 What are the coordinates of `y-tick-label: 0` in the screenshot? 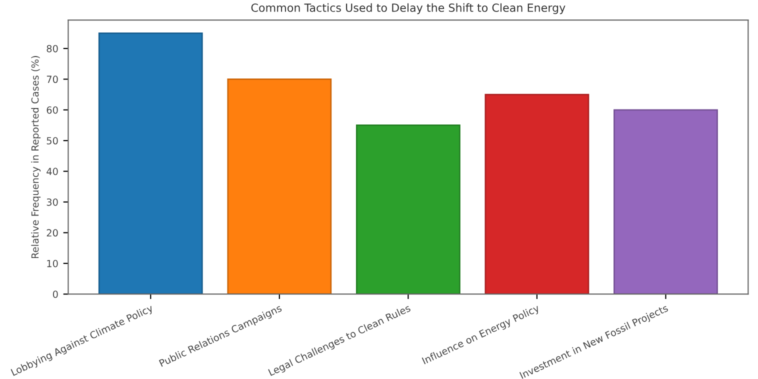 It's located at (55, 294).